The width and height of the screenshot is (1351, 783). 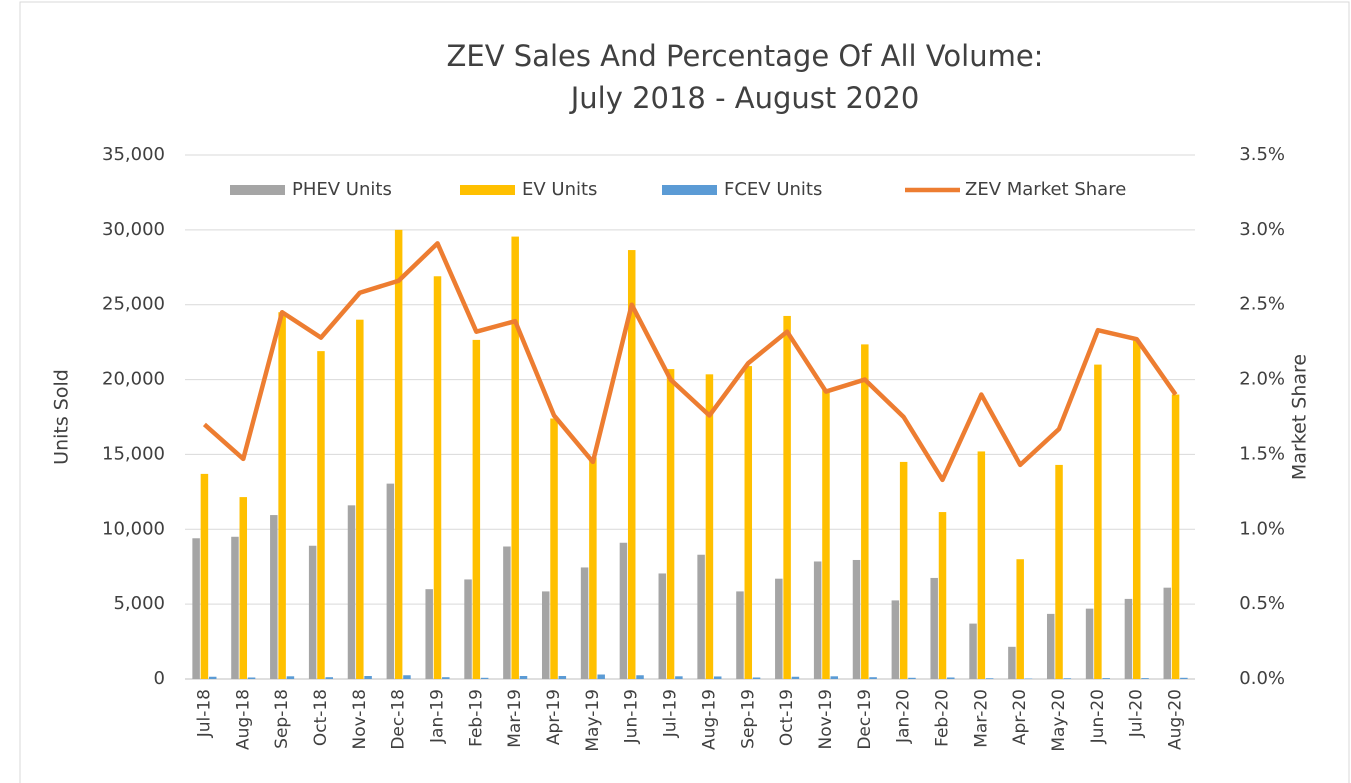 I want to click on x-tick-label: Jan-19, so click(x=438, y=716).